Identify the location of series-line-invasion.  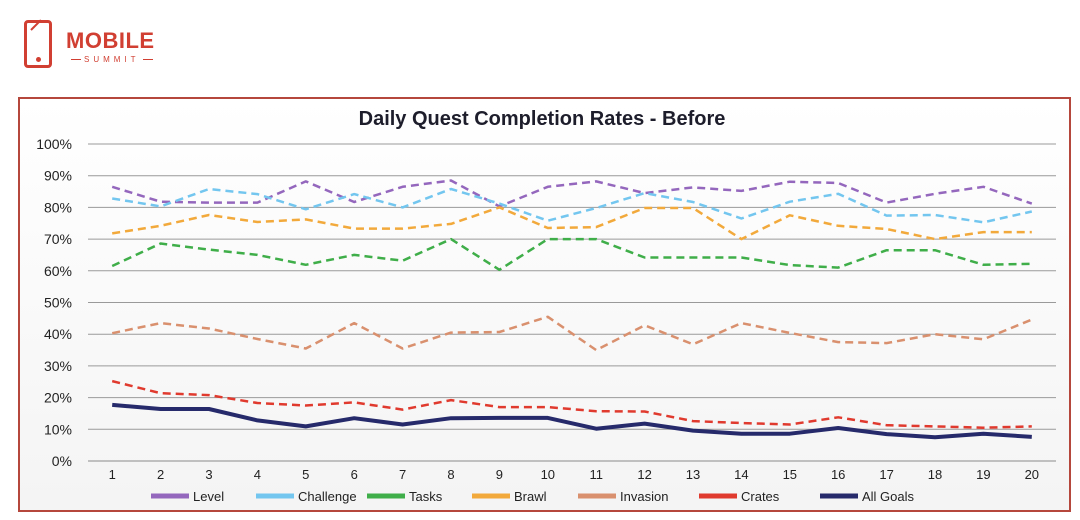
(572, 333).